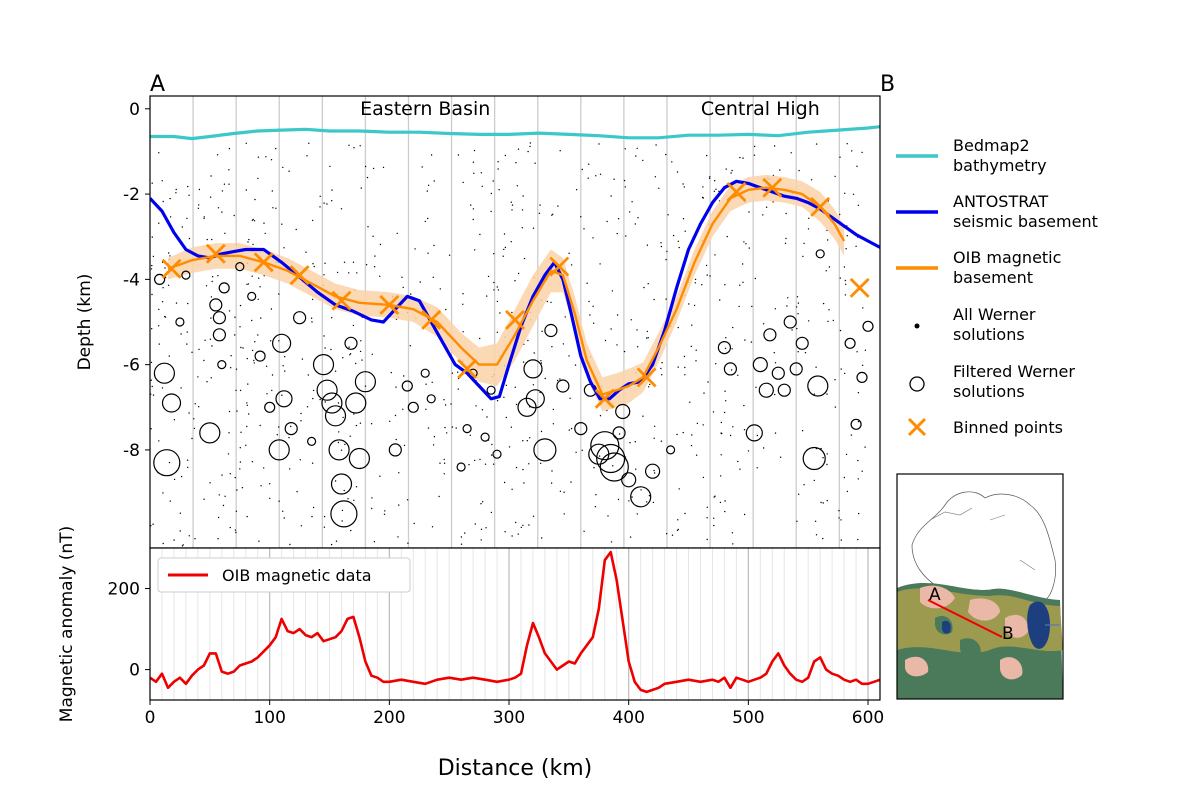  I want to click on x-tick-label: 600, so click(868, 718).